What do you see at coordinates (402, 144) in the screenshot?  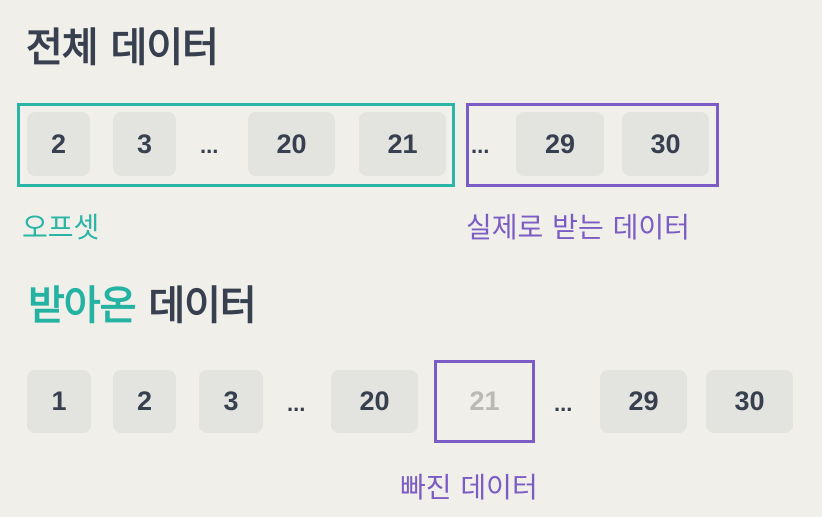 I see `full-cell-21: 21` at bounding box center [402, 144].